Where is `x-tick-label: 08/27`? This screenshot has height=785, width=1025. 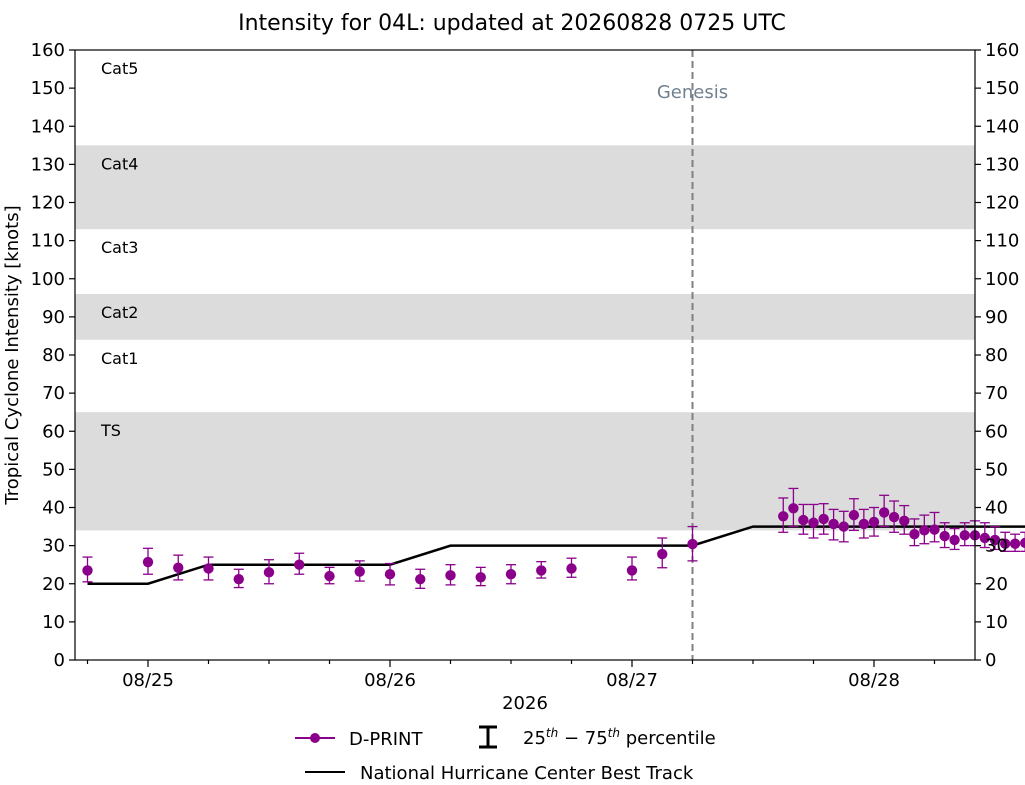 x-tick-label: 08/27 is located at coordinates (632, 680).